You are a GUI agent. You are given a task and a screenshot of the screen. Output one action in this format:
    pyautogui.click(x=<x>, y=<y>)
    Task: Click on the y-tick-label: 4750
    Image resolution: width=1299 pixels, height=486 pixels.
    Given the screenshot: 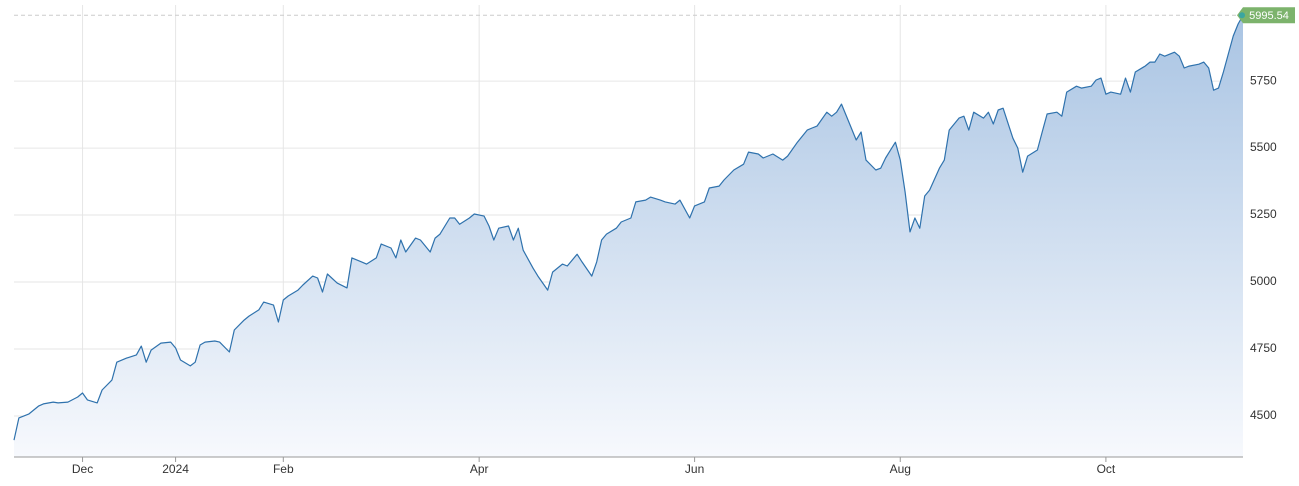 What is the action you would take?
    pyautogui.click(x=1263, y=348)
    